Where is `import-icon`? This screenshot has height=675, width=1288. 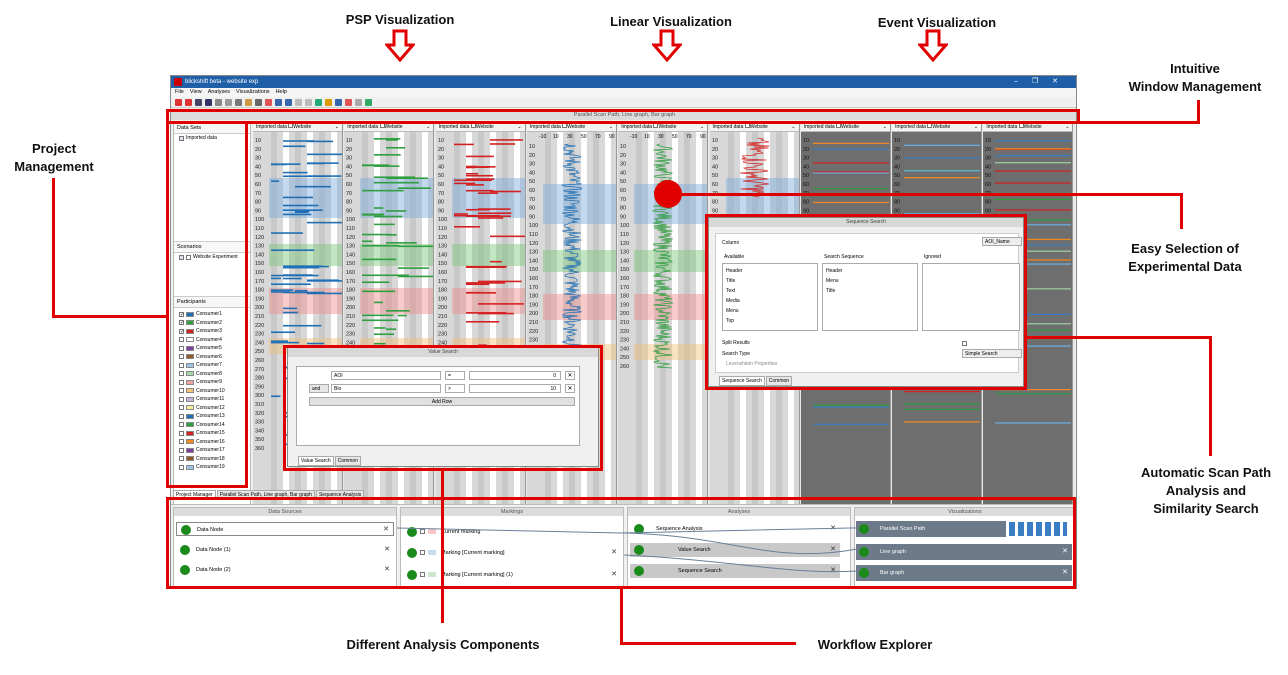 import-icon is located at coordinates (198, 102).